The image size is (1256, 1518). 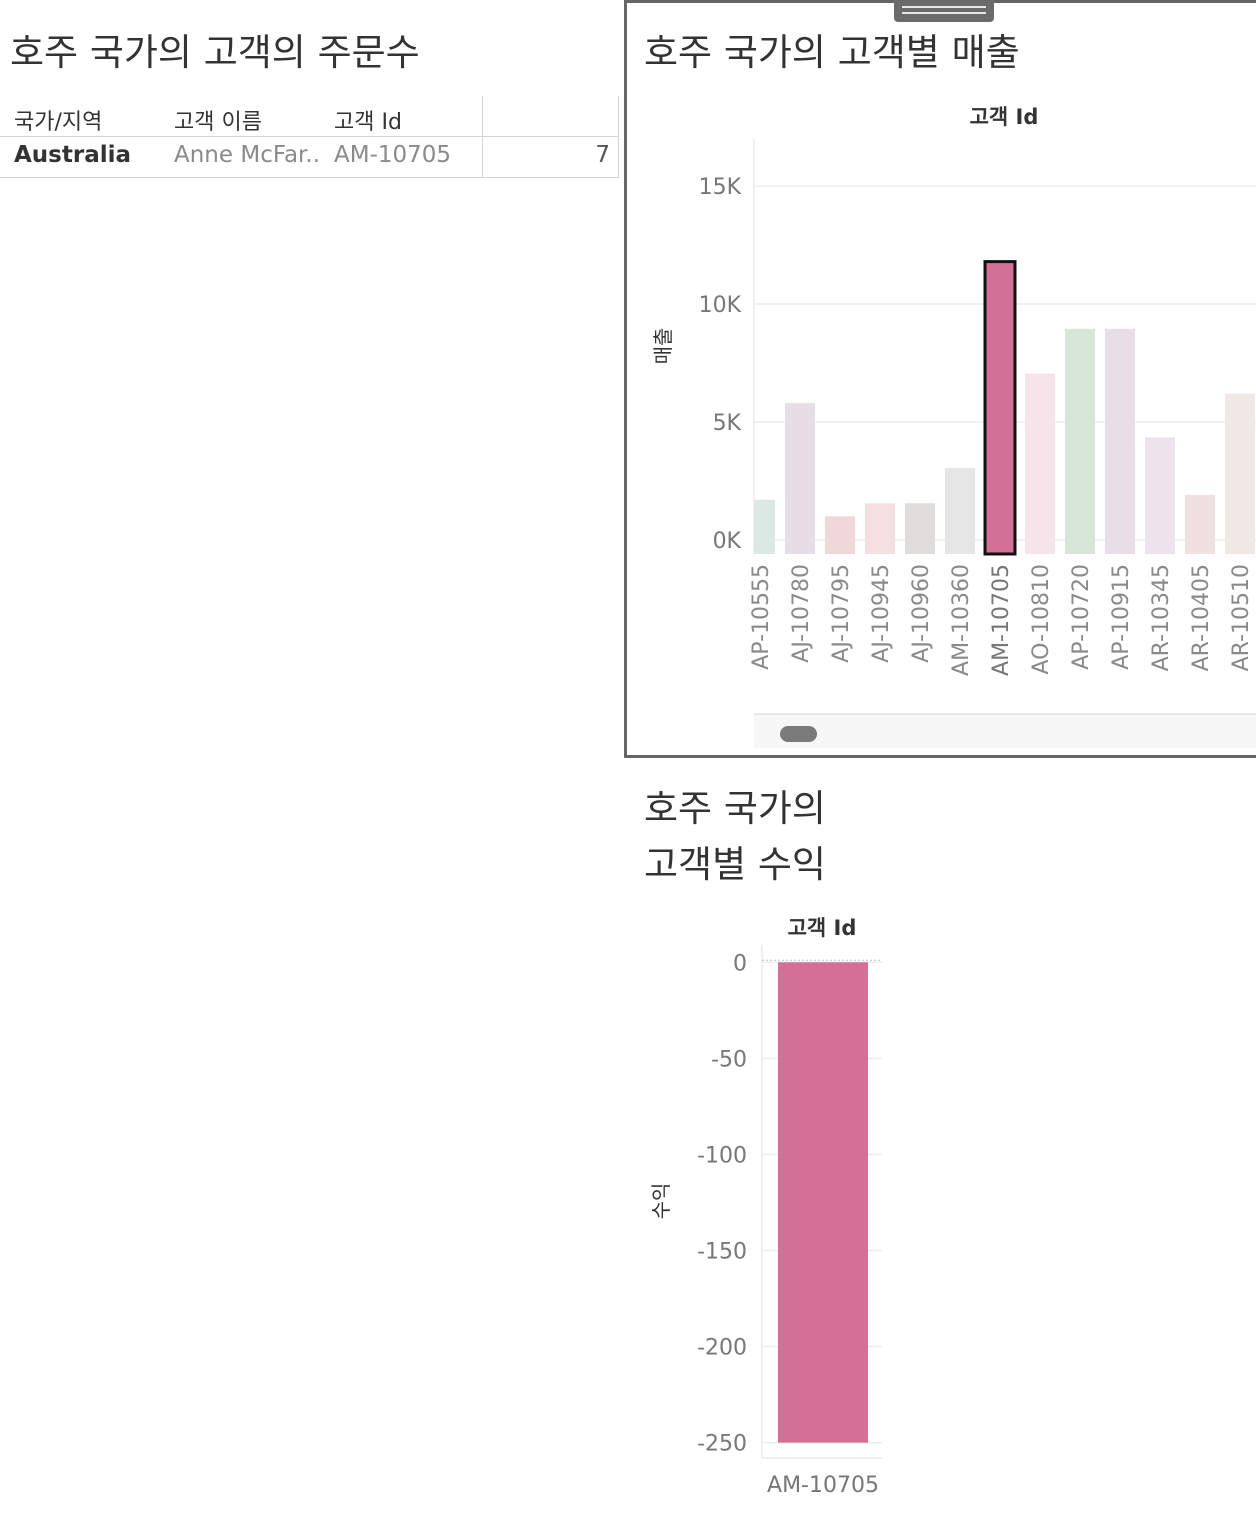 What do you see at coordinates (727, 541) in the screenshot?
I see `sales-y-tick-label: 0K` at bounding box center [727, 541].